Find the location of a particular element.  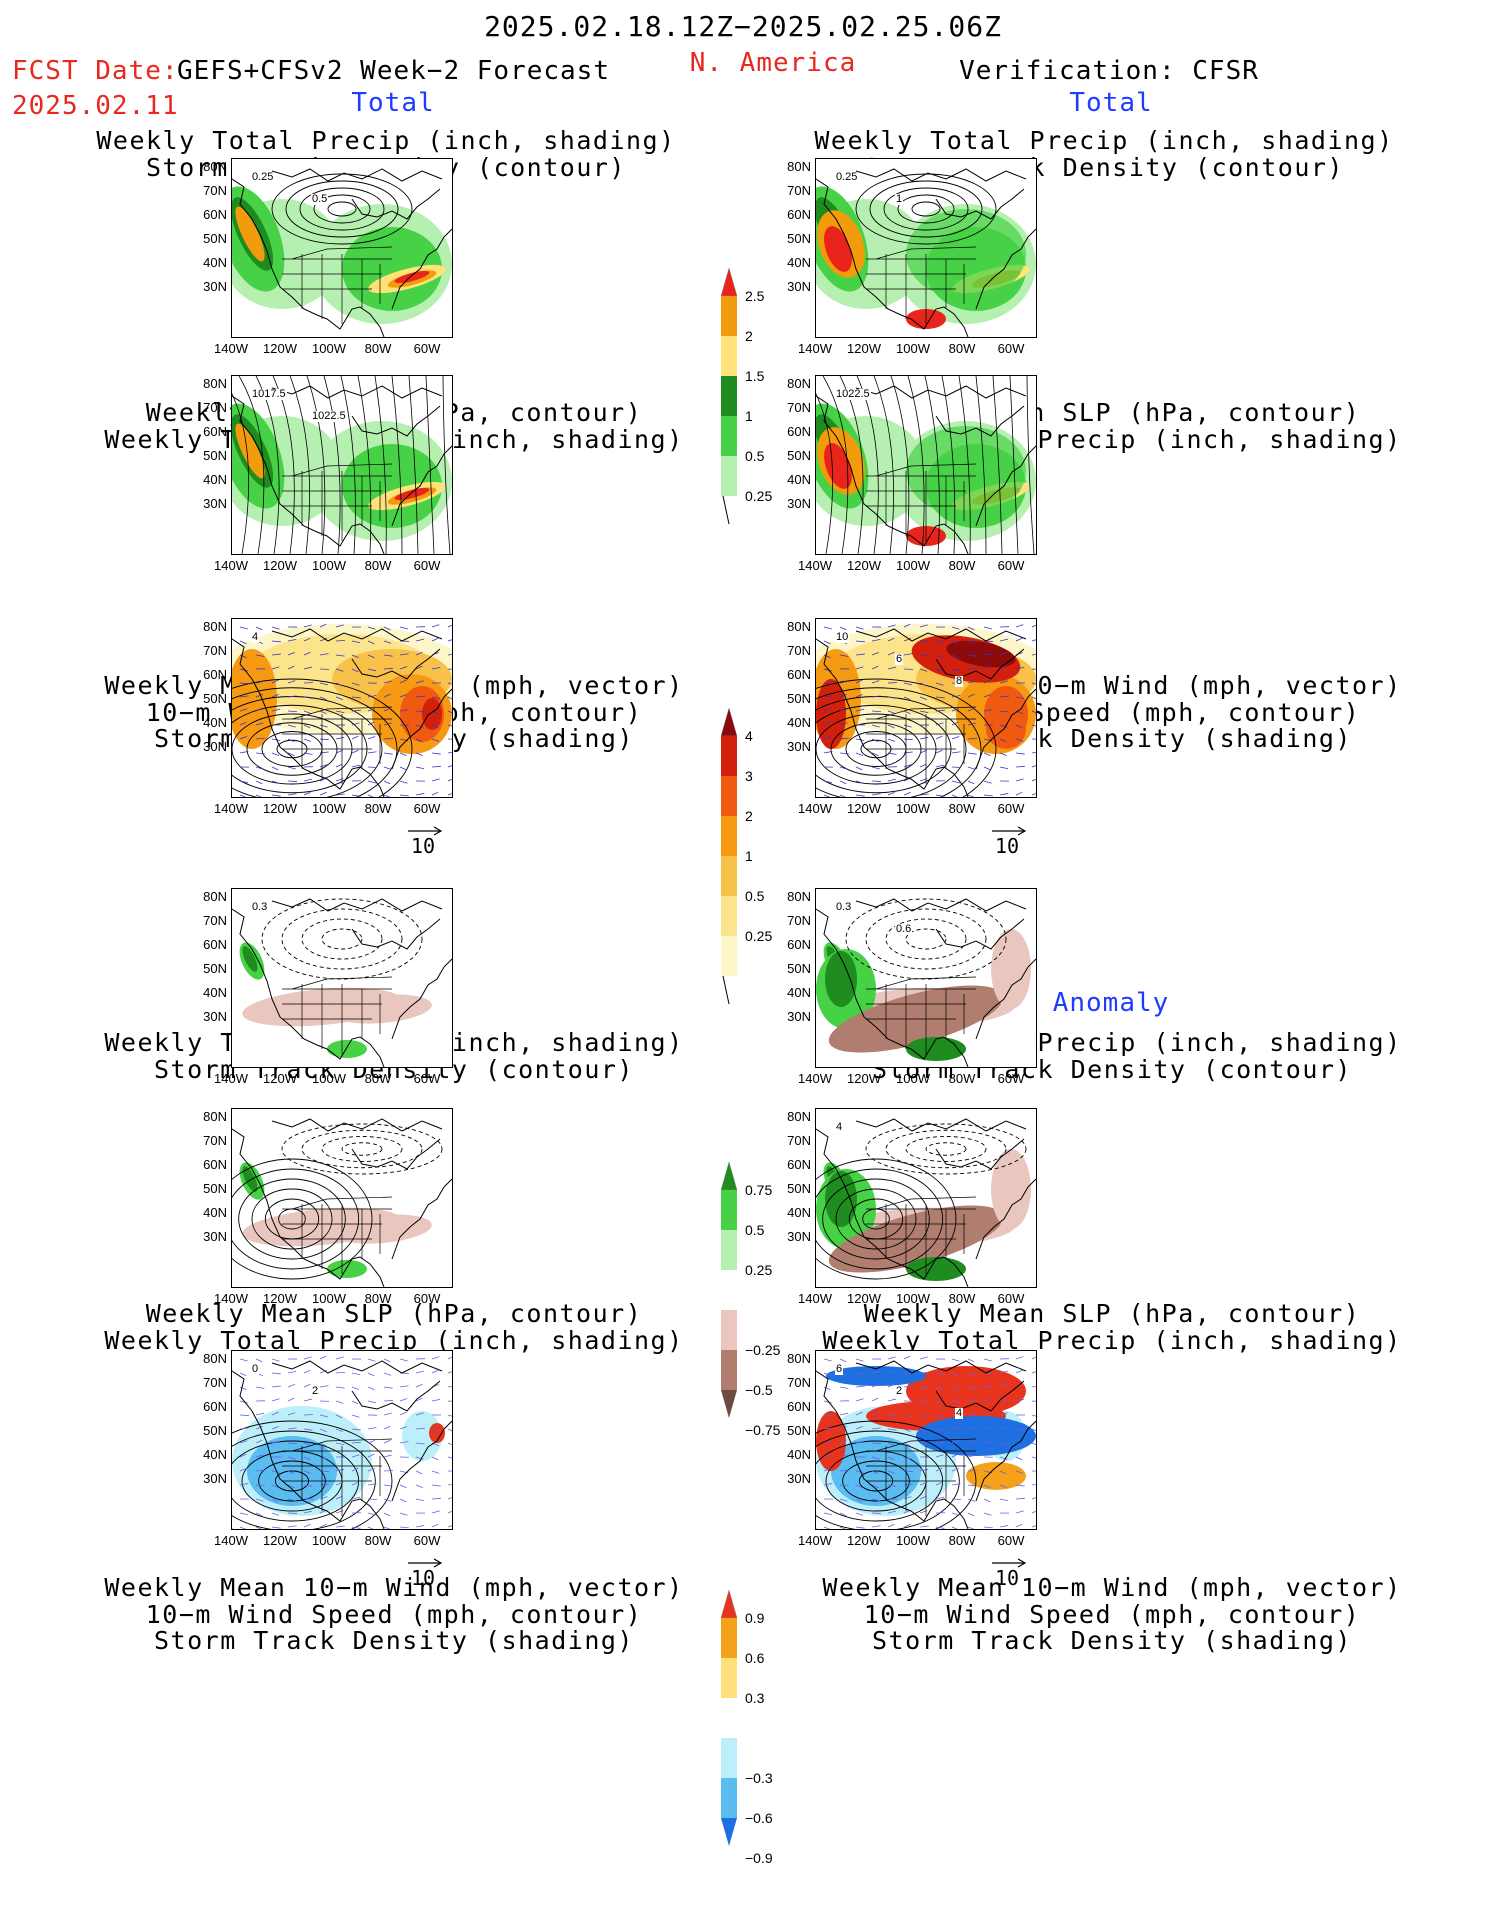

colorbar-precip-total is located at coordinates (733, 416).